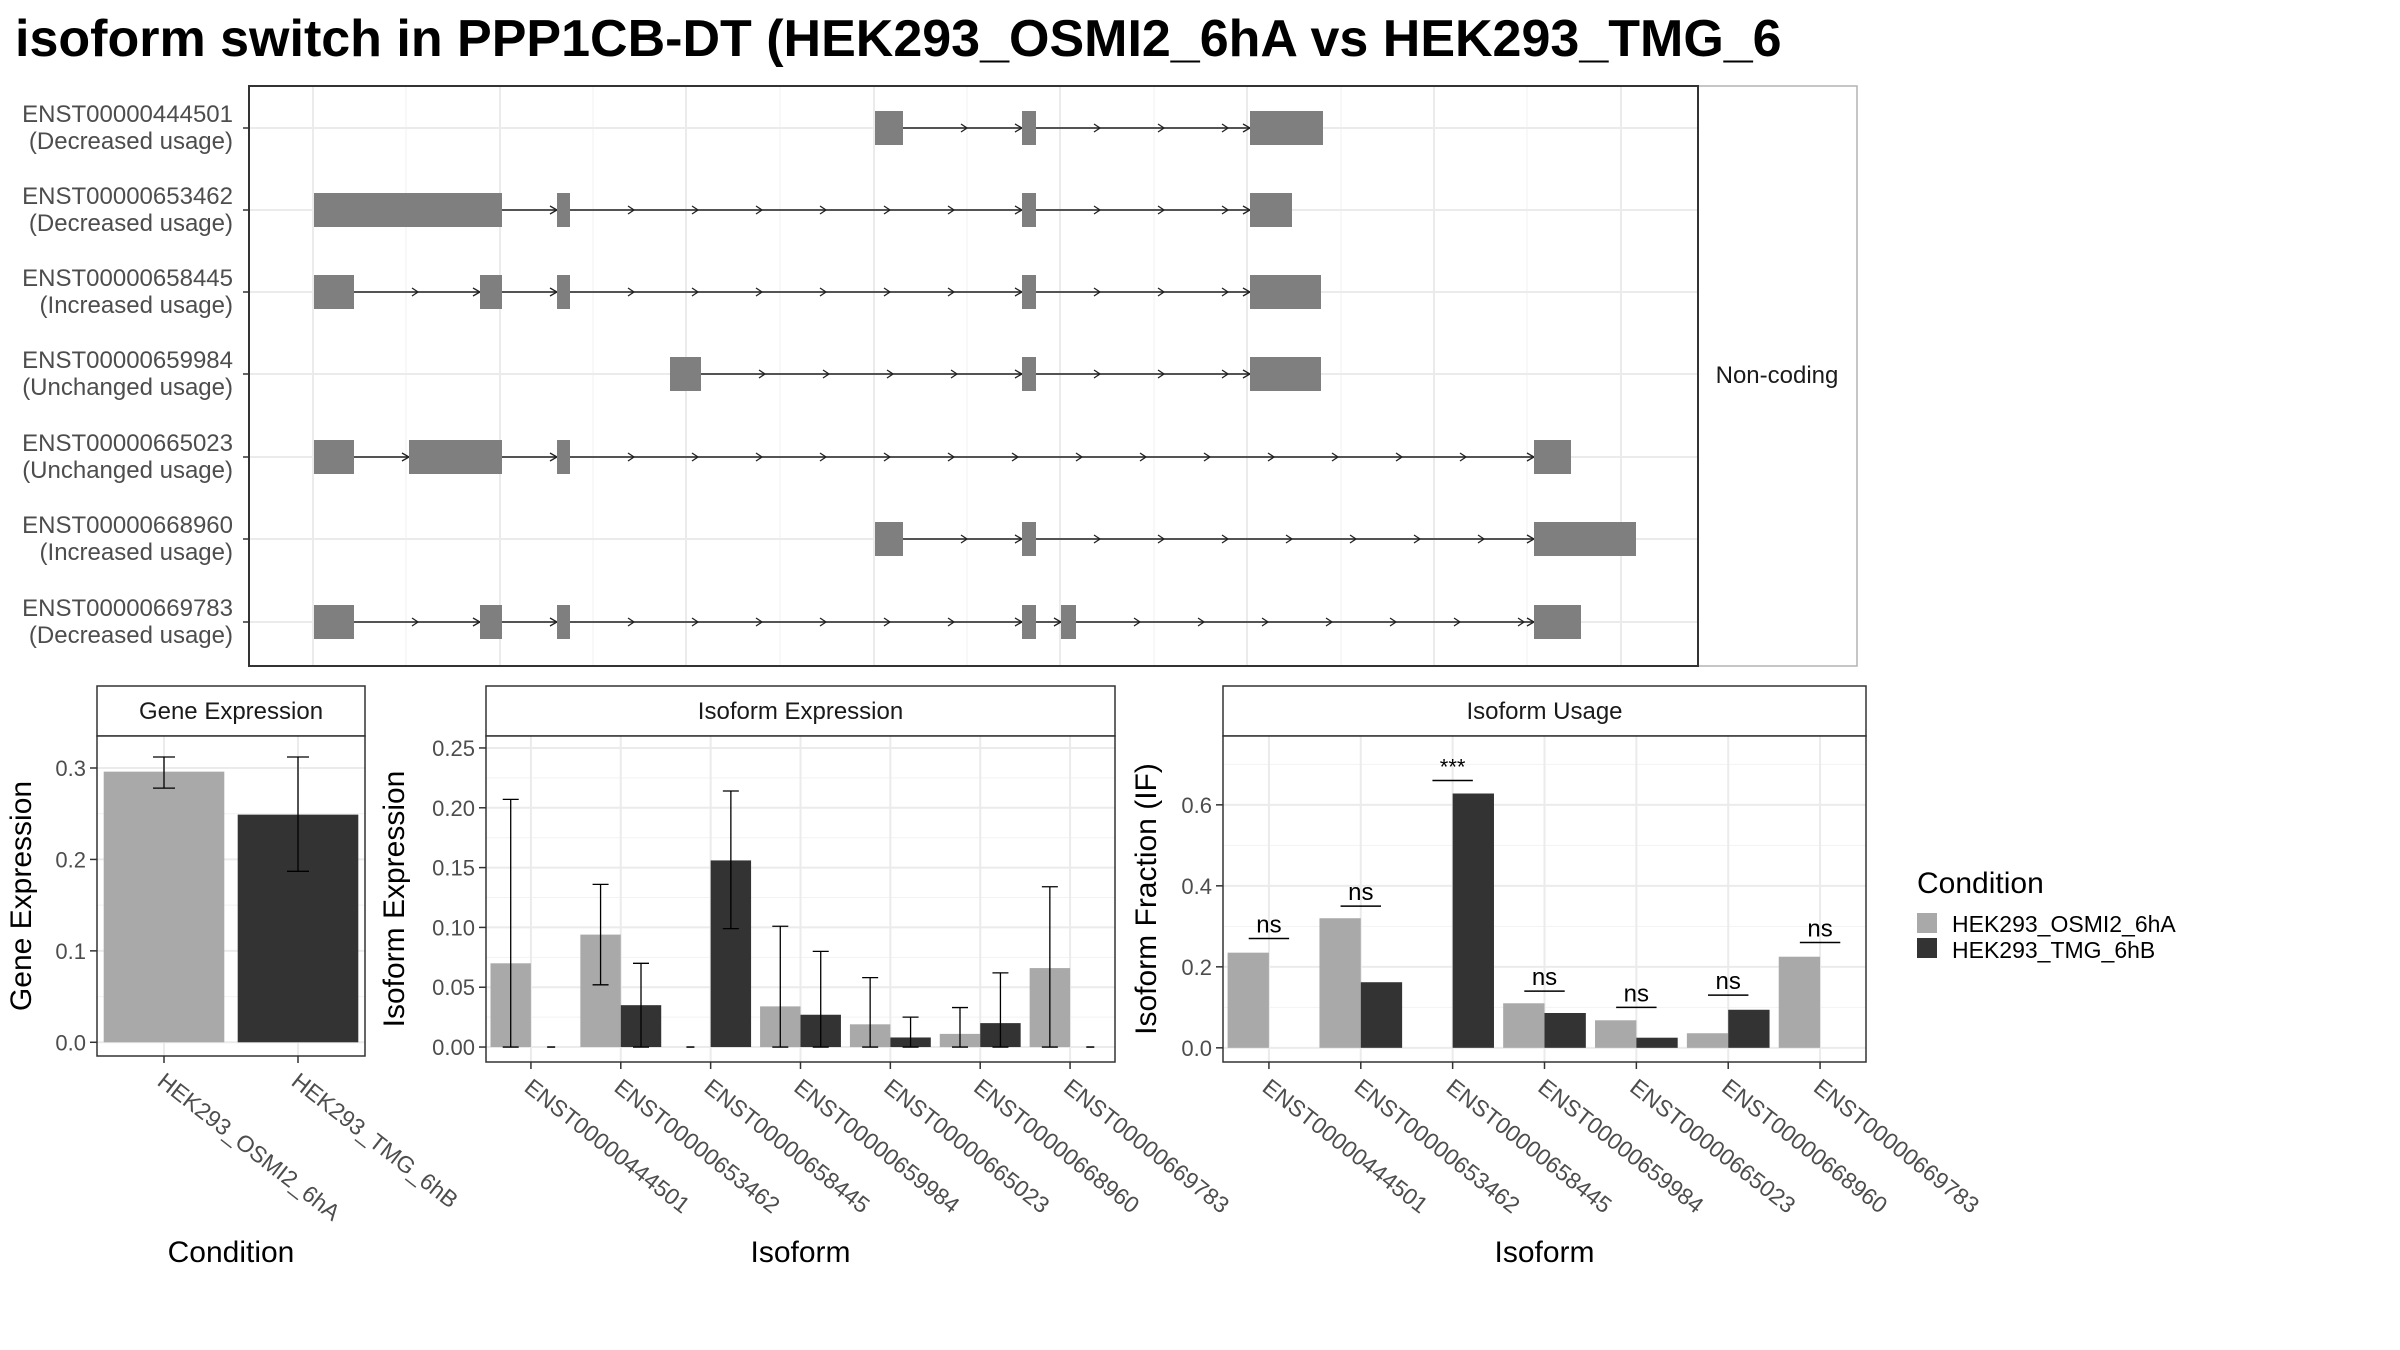 The width and height of the screenshot is (2400, 1350). I want to click on x-tick-label: ENST00000665023, so click(1712, 1145).